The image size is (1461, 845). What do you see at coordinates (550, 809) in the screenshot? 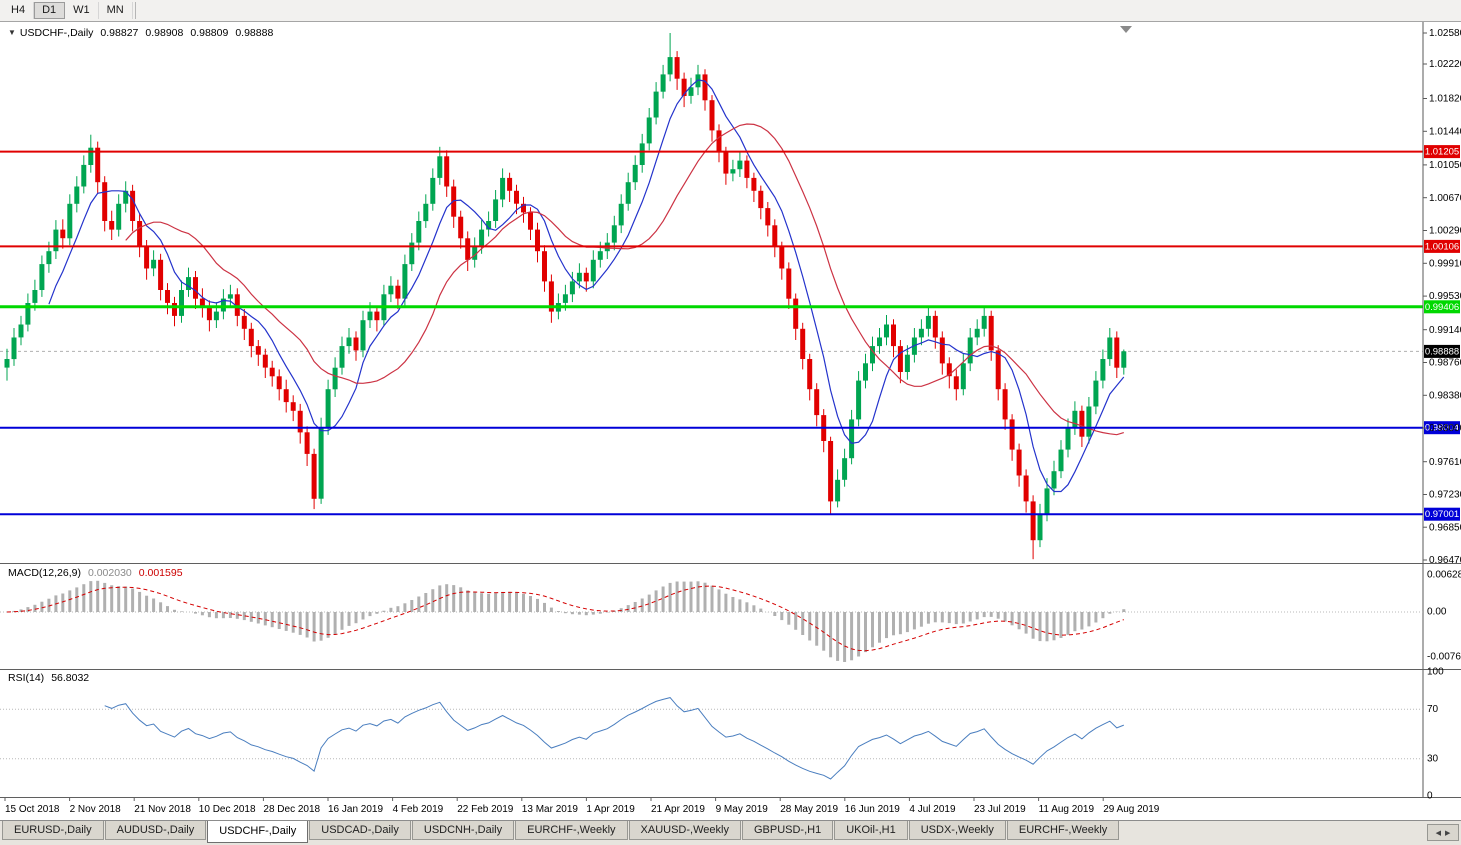
I see `svg-text: 13 Mar 2019` at bounding box center [550, 809].